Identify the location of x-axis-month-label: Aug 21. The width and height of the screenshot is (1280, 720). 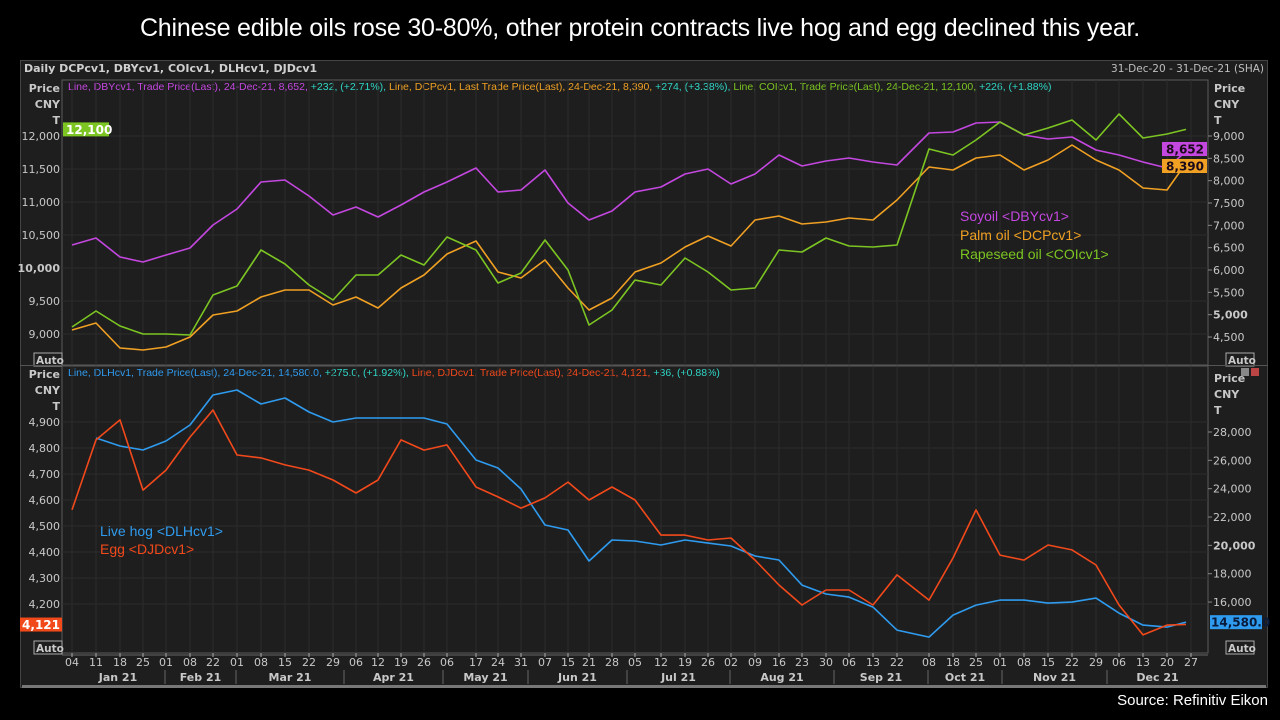
(781, 677).